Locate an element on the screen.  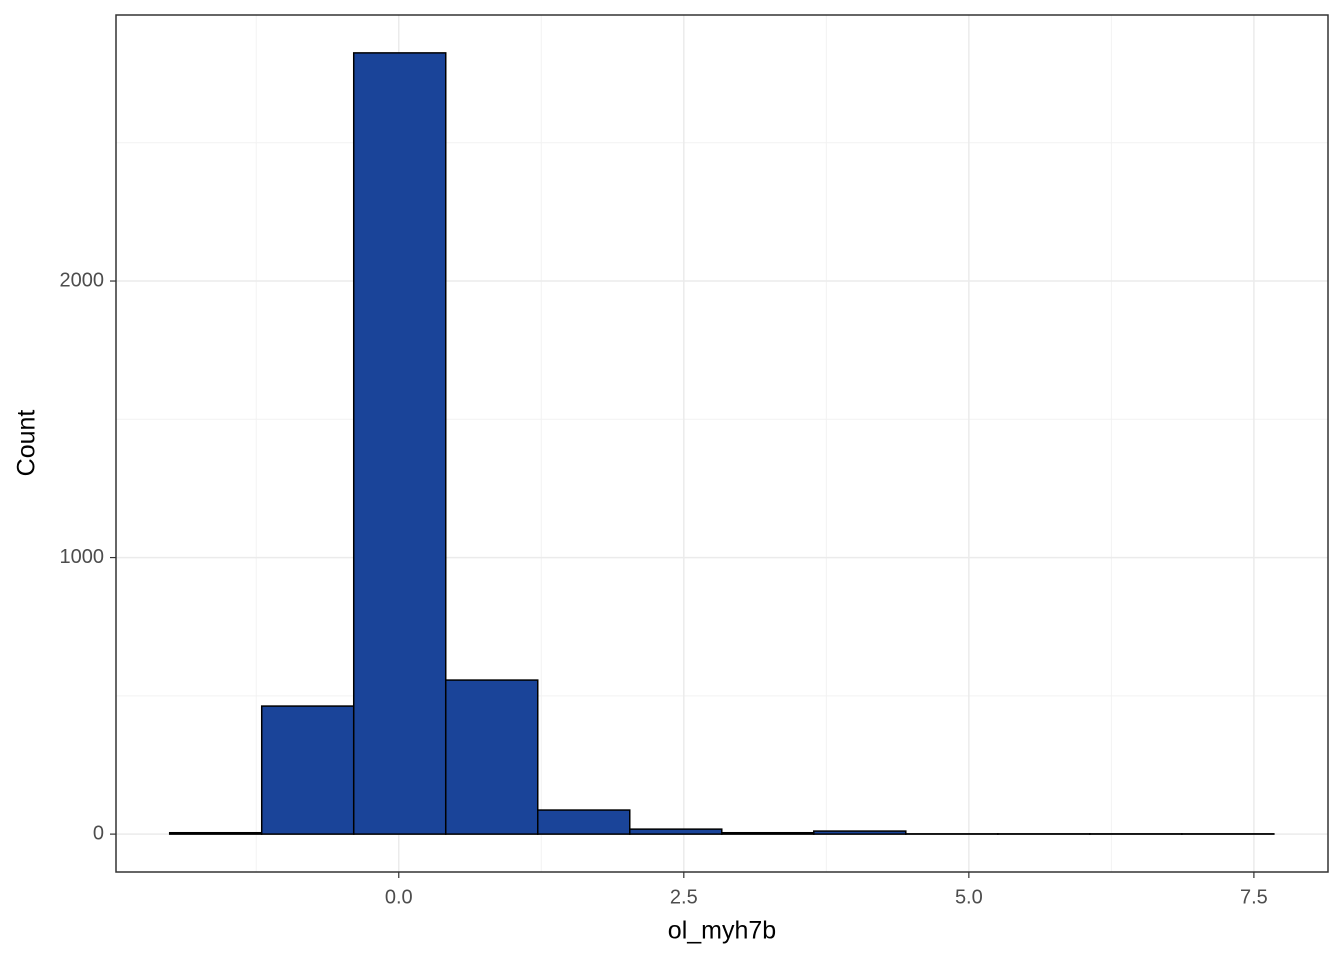
y-tick-label: 0 is located at coordinates (98, 833).